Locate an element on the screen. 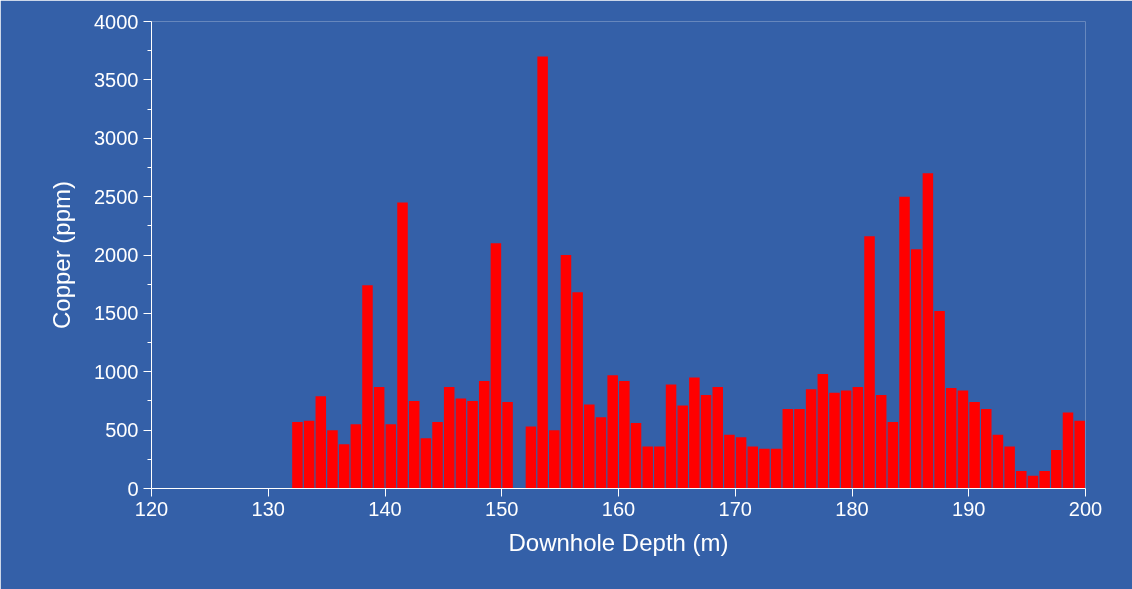  x-tick-label: 150 is located at coordinates (502, 508).